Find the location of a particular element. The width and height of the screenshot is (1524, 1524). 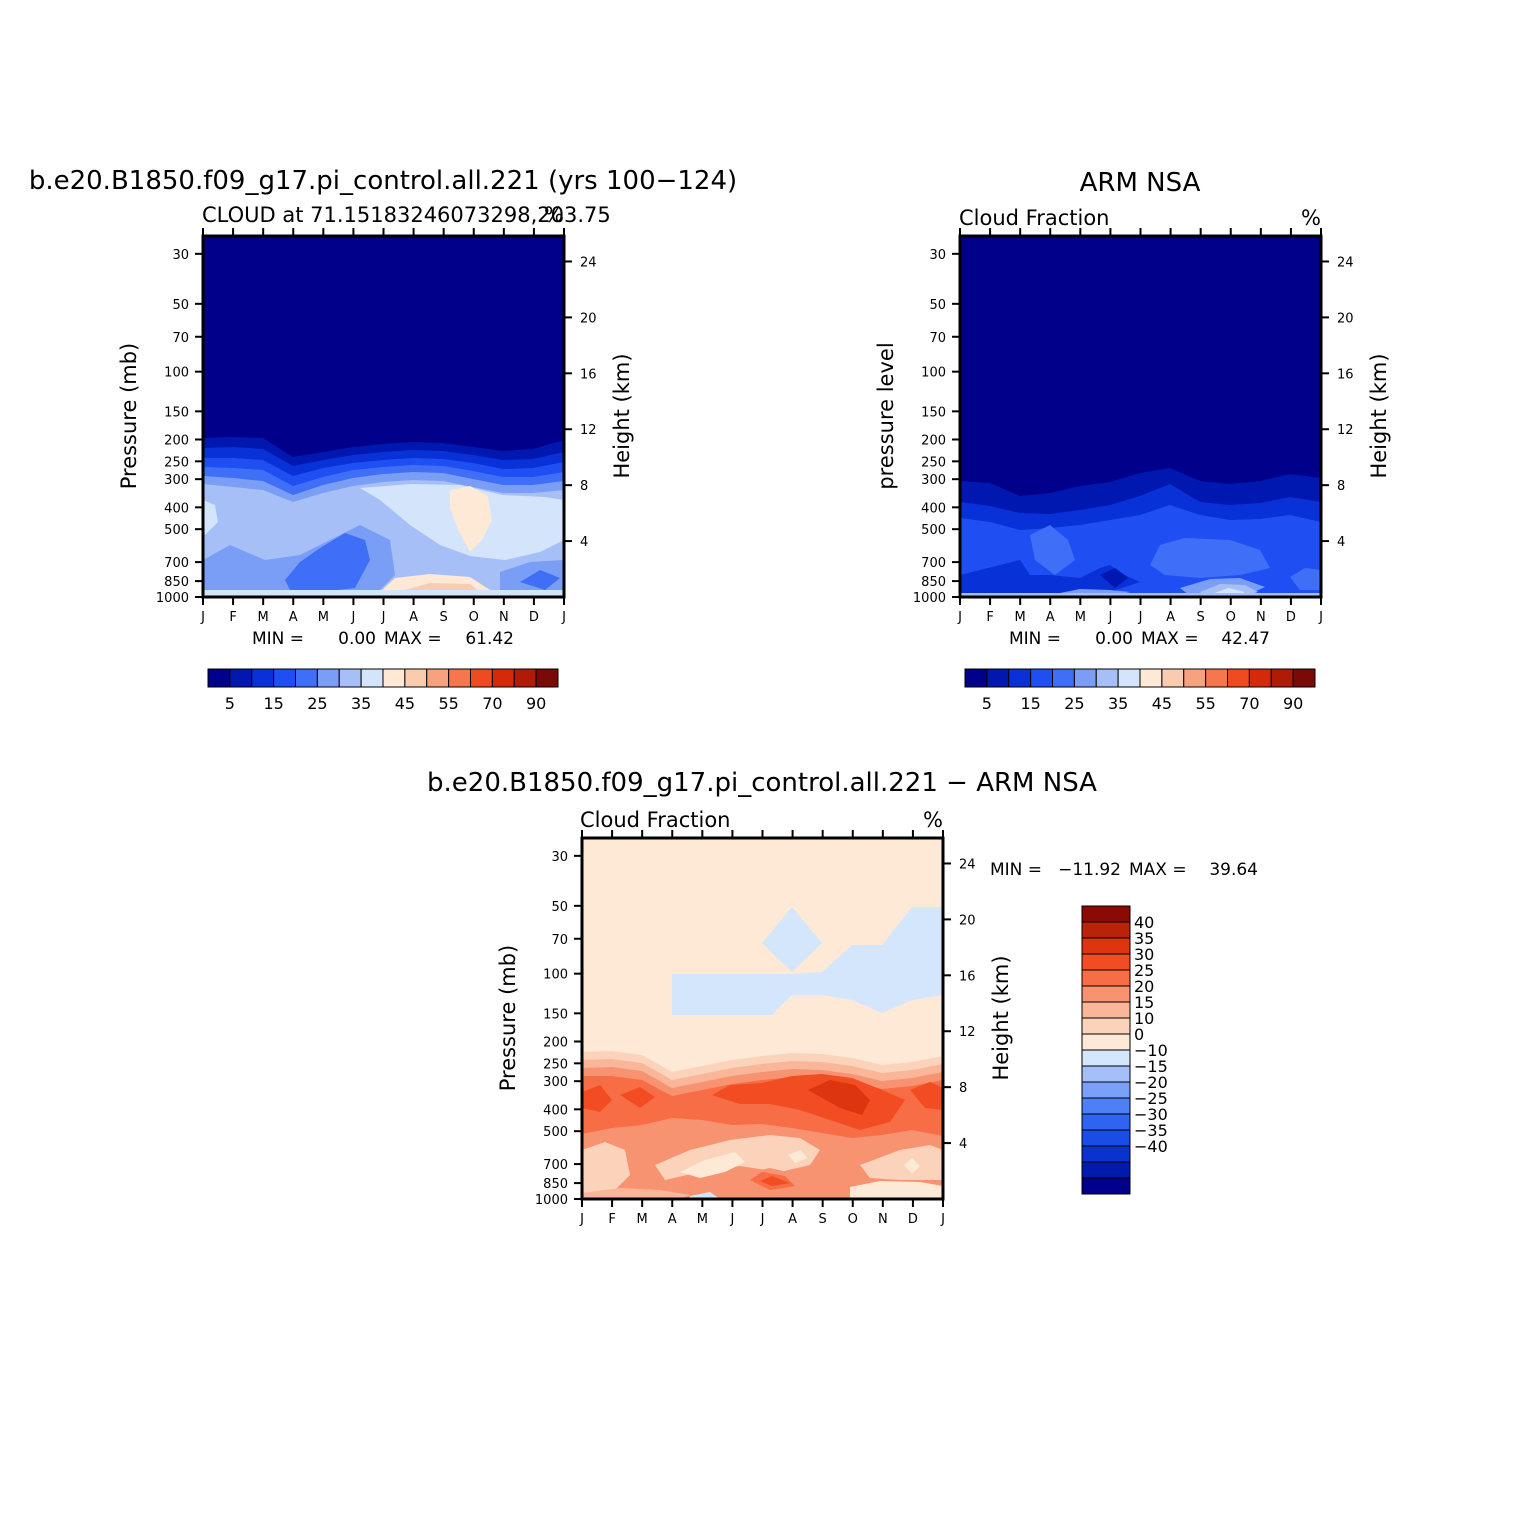

obs-min-value: 0.00 is located at coordinates (1114, 639).